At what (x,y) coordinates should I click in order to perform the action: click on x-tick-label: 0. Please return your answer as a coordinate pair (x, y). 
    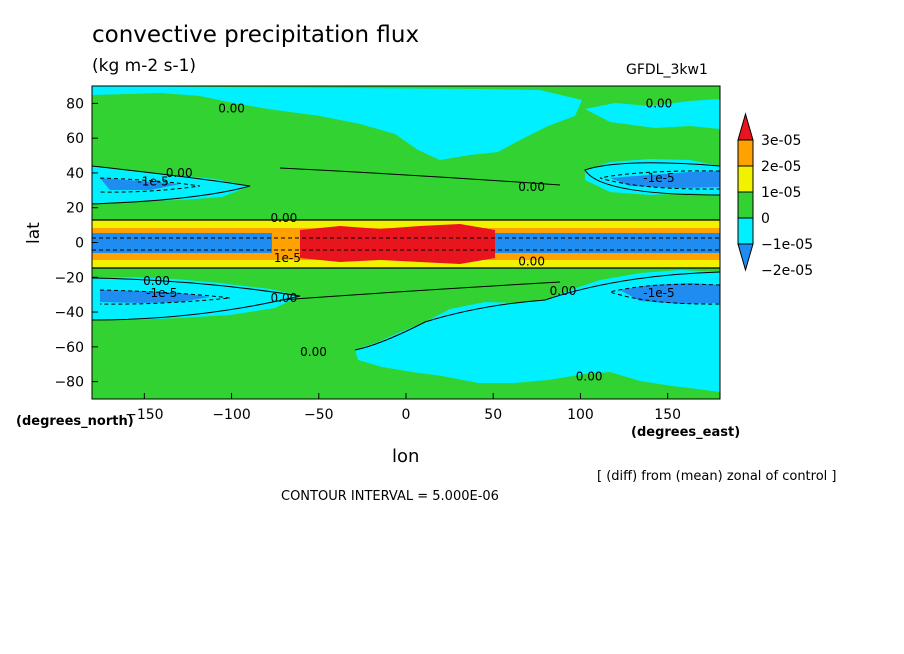
    Looking at the image, I should click on (406, 415).